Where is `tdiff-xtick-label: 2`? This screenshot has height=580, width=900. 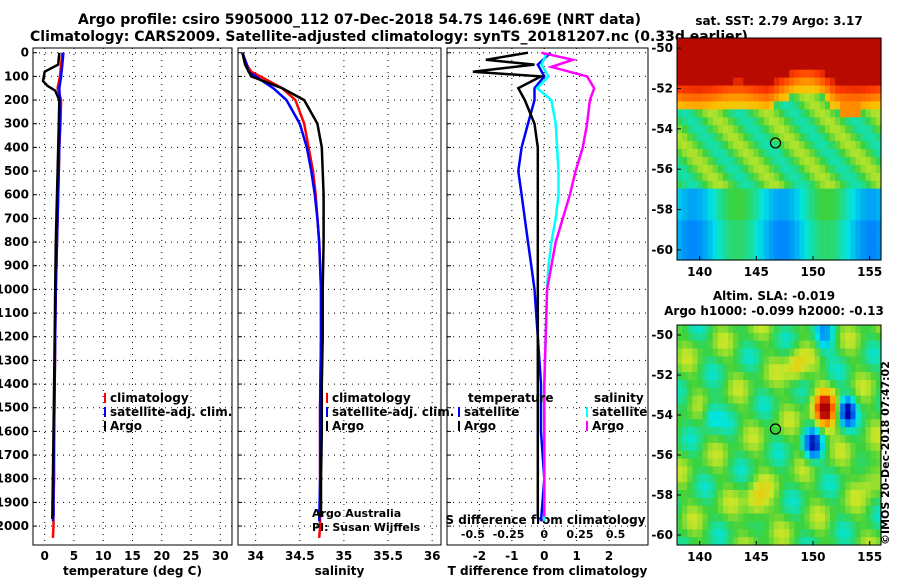
tdiff-xtick-label: 2 is located at coordinates (609, 556).